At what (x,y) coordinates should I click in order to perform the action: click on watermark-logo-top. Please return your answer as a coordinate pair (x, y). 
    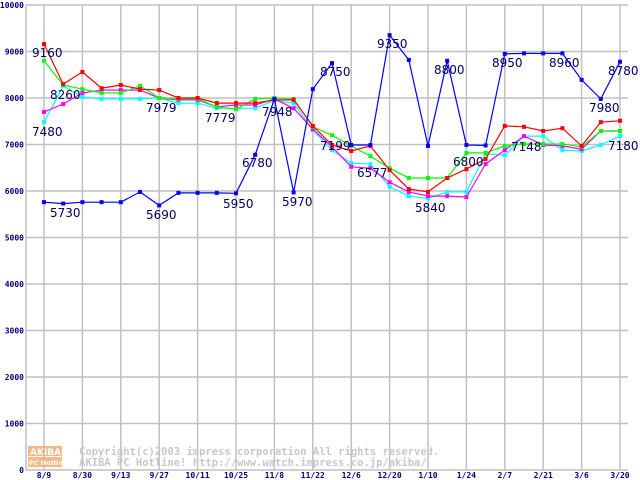
    Looking at the image, I should click on (45, 451).